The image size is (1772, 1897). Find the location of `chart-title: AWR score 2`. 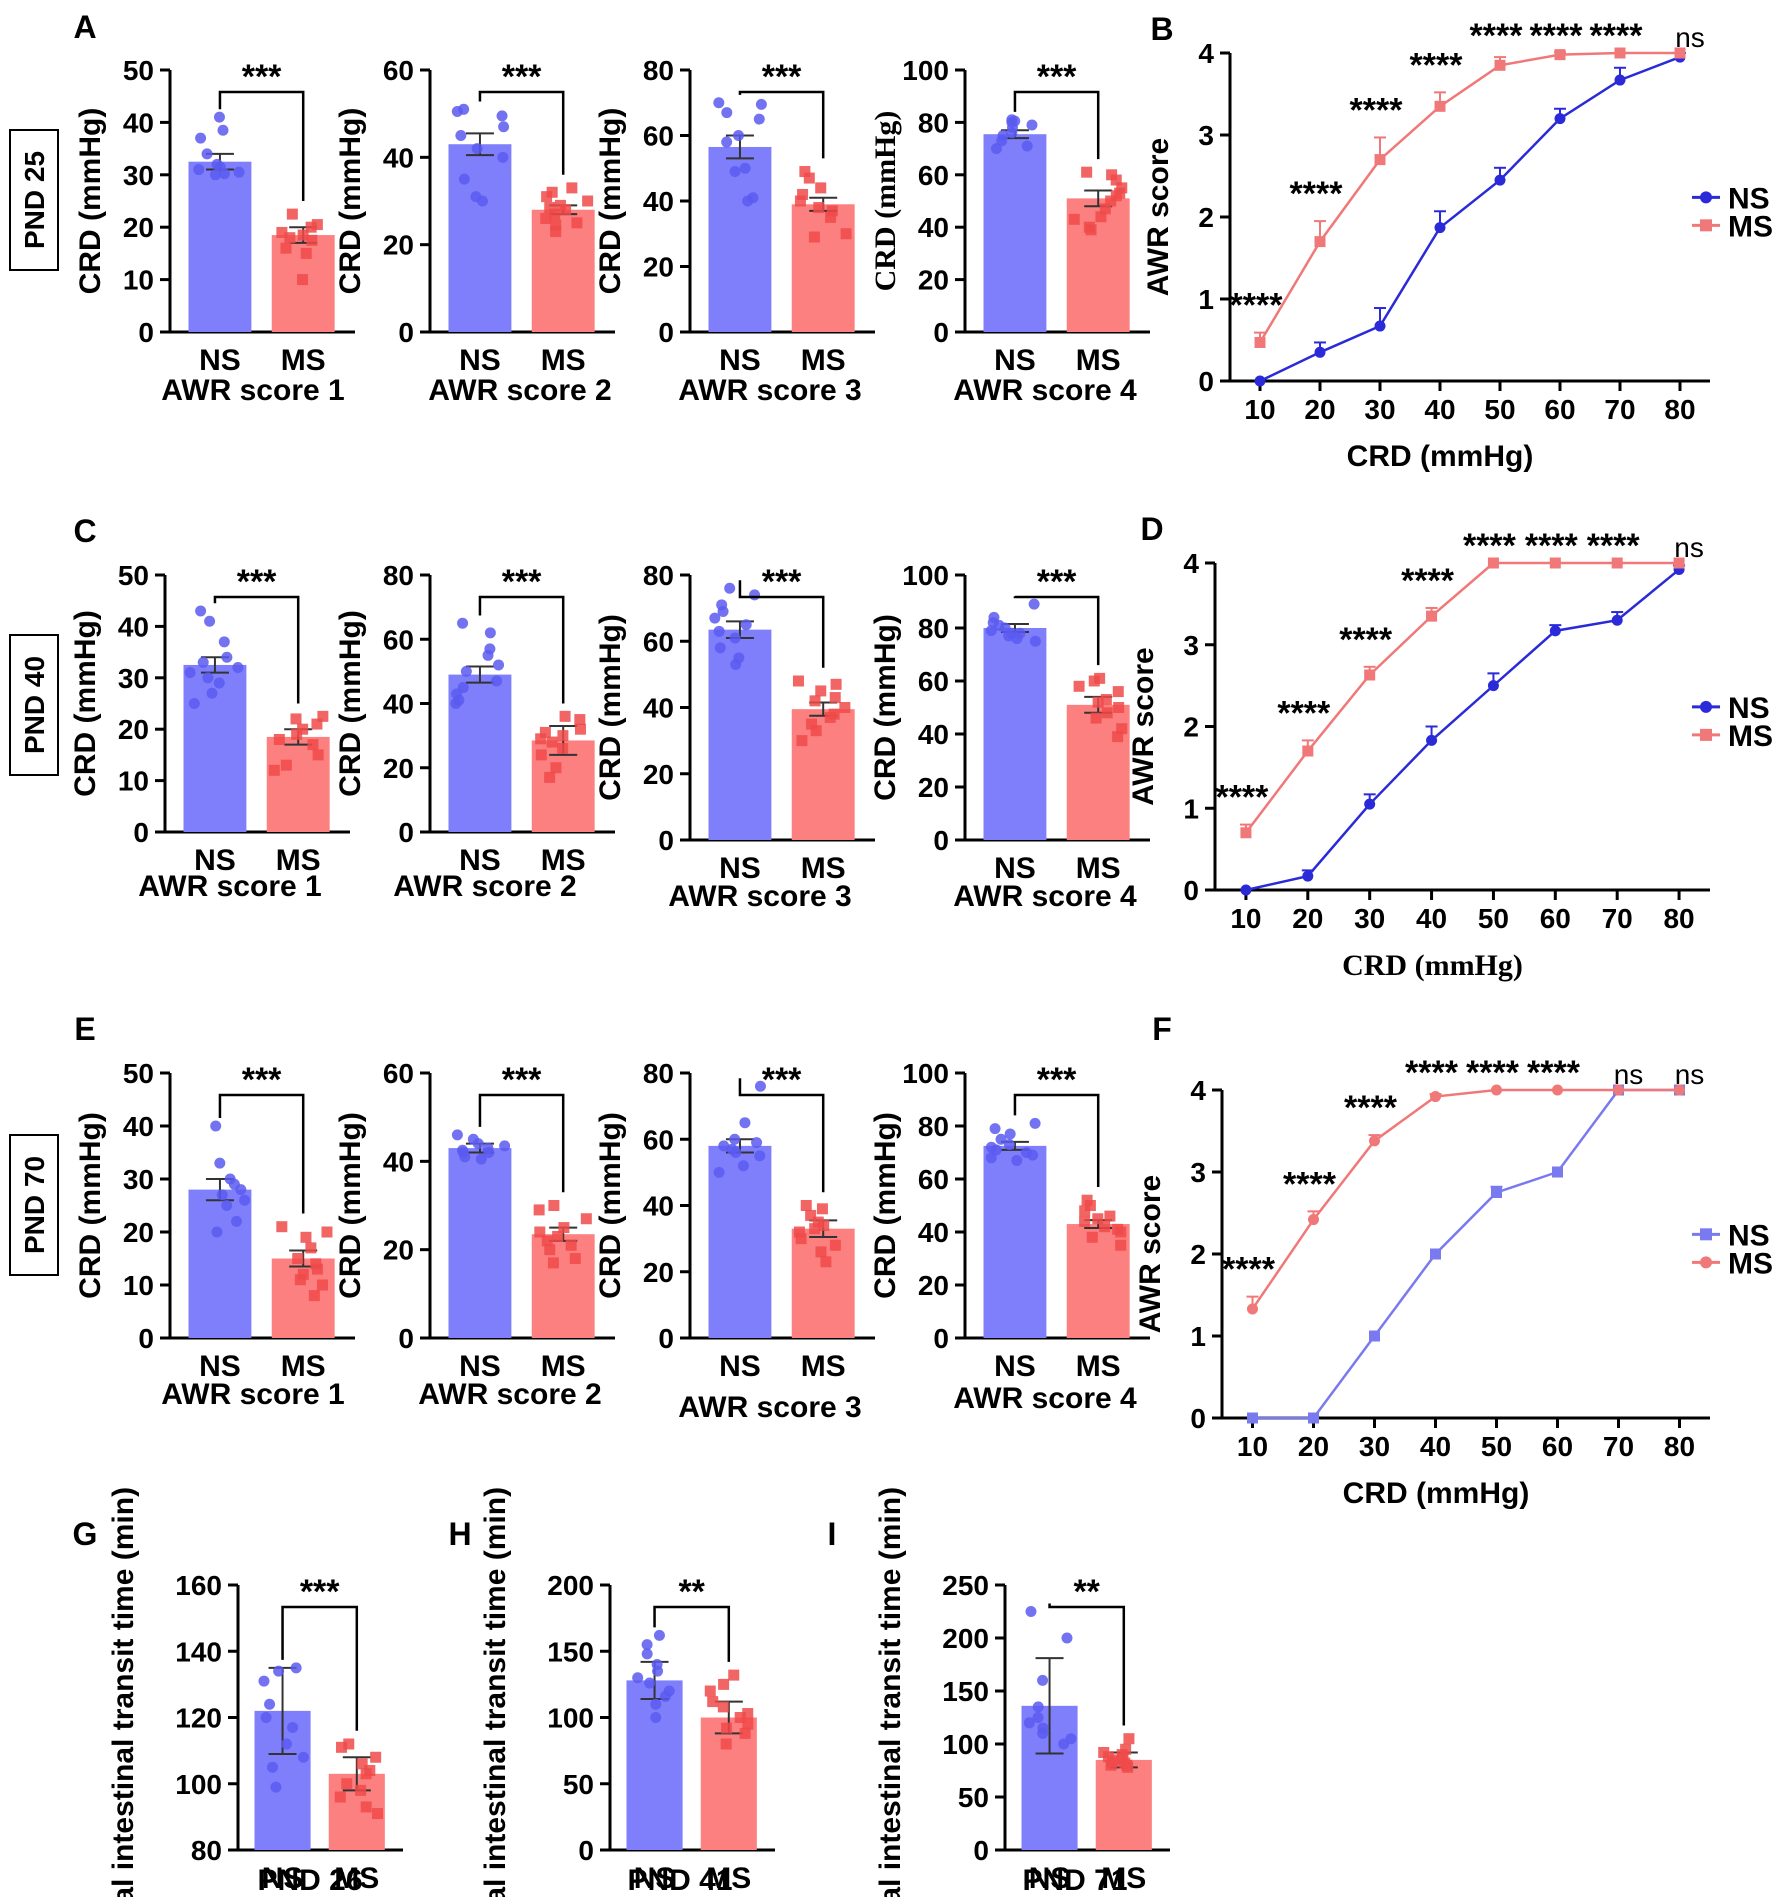

chart-title: AWR score 2 is located at coordinates (509, 1394).